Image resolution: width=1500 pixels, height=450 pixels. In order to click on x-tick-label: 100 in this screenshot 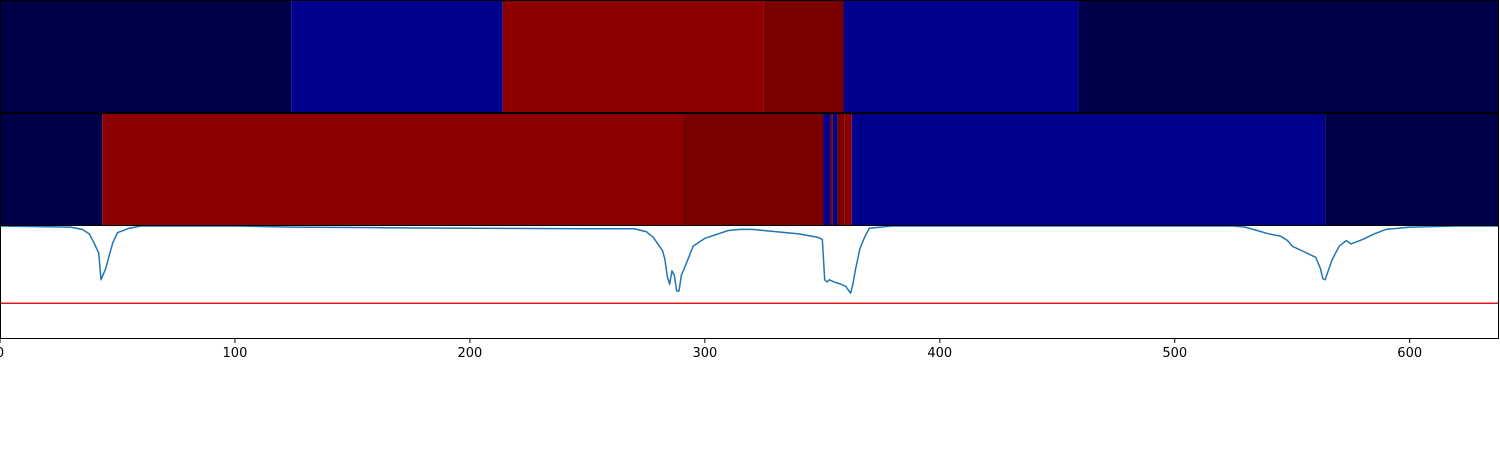, I will do `click(235, 353)`.